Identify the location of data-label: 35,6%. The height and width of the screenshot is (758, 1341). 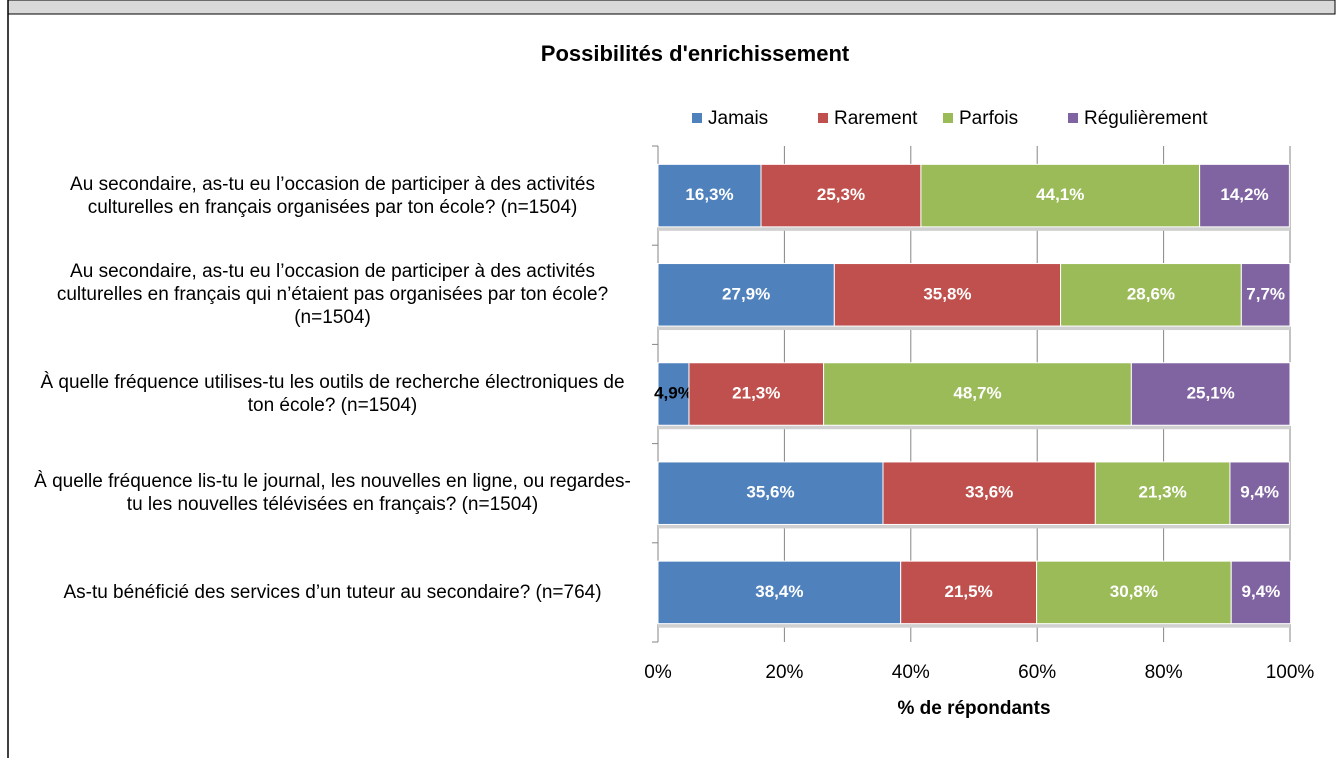
(770, 492).